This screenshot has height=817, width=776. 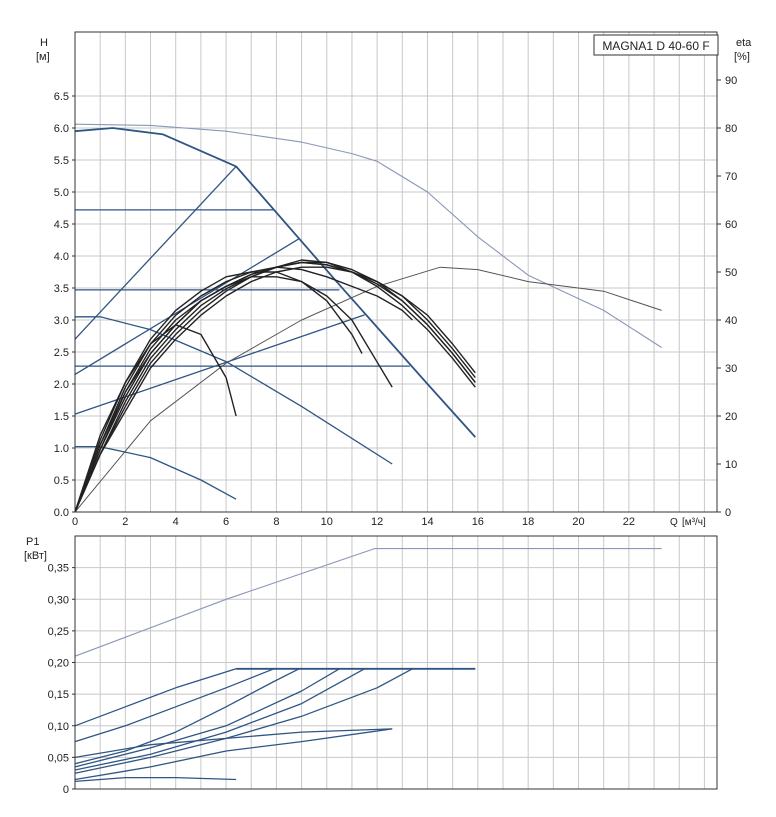 I want to click on y-tick-label-p1: 0,35, so click(x=58, y=569).